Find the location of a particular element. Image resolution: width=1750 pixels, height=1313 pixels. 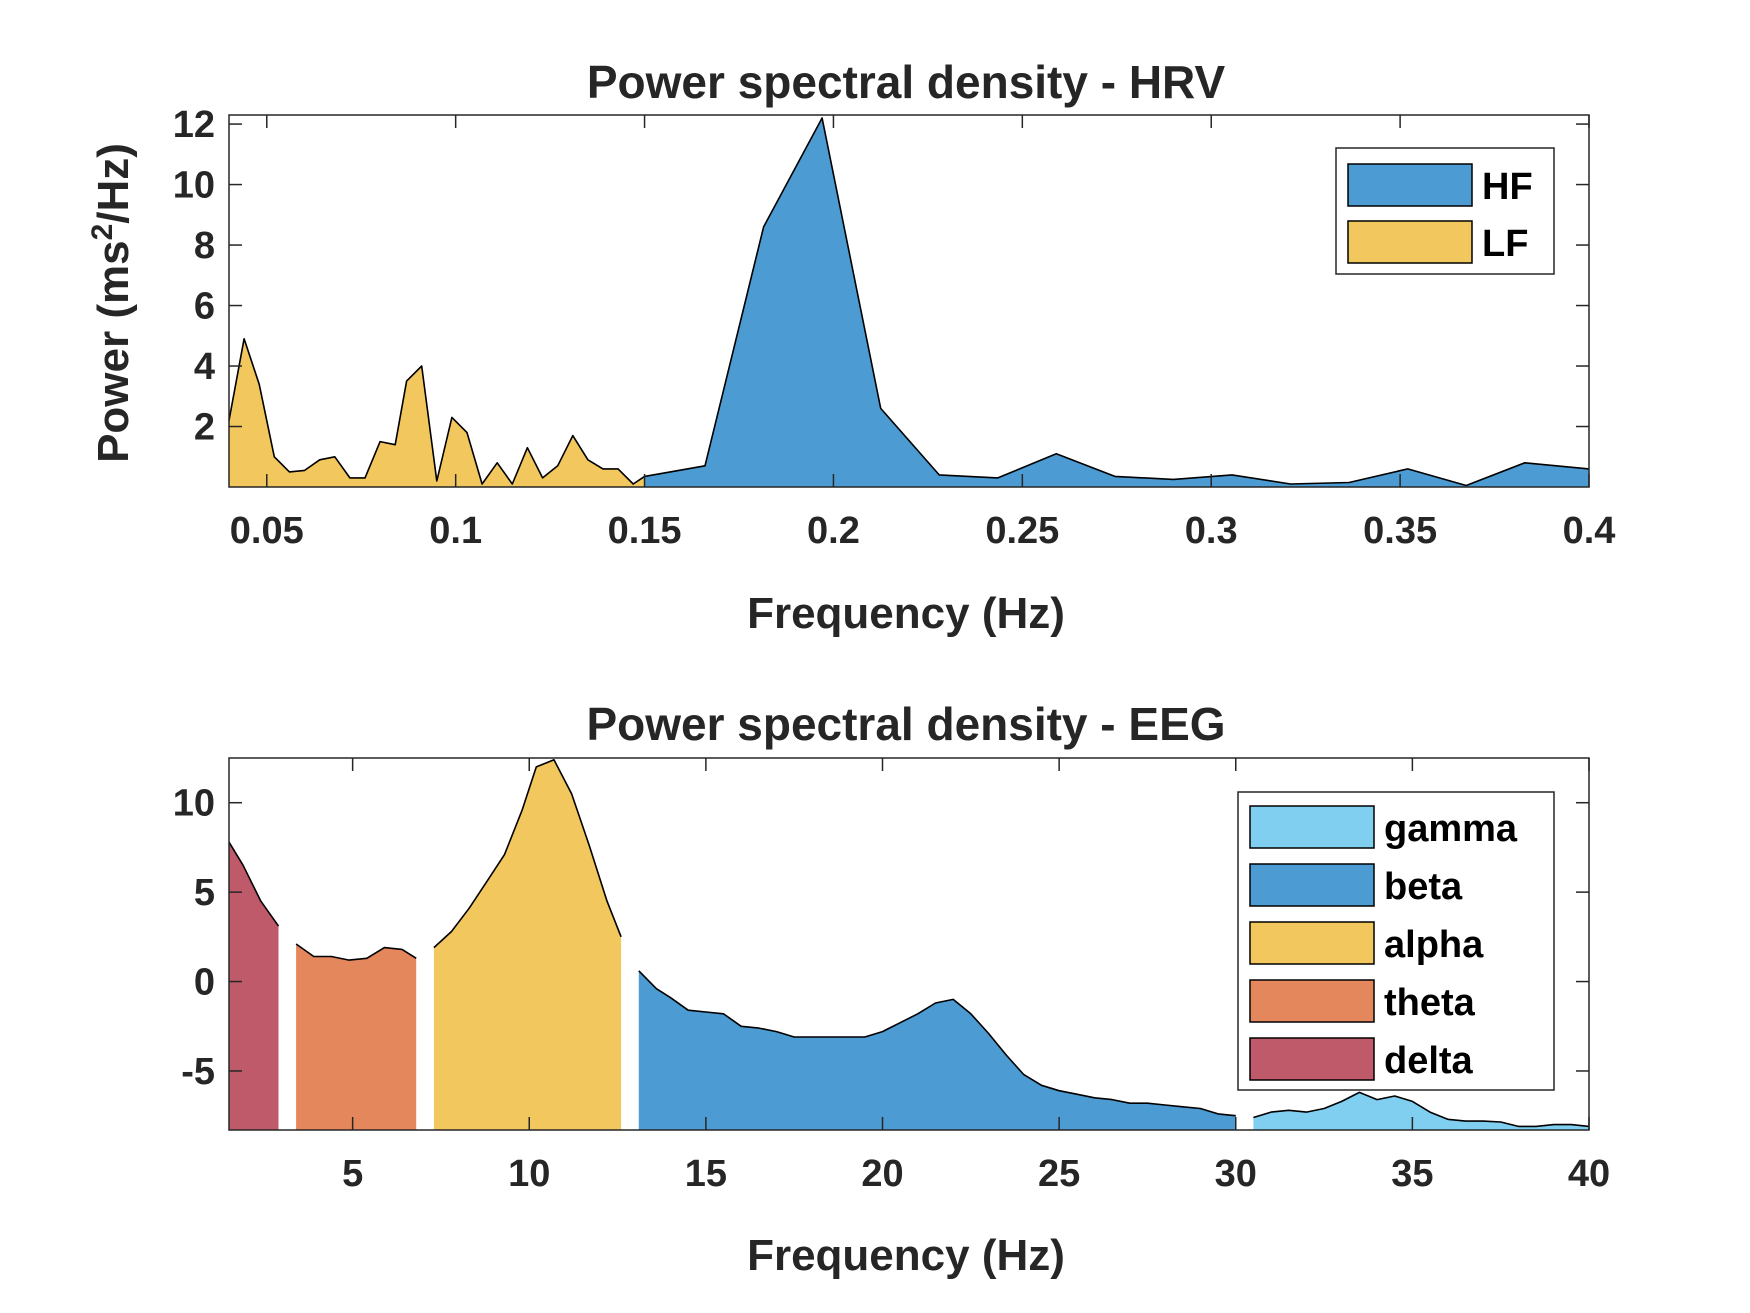

eeg-line-gamma is located at coordinates (1421, 1109).